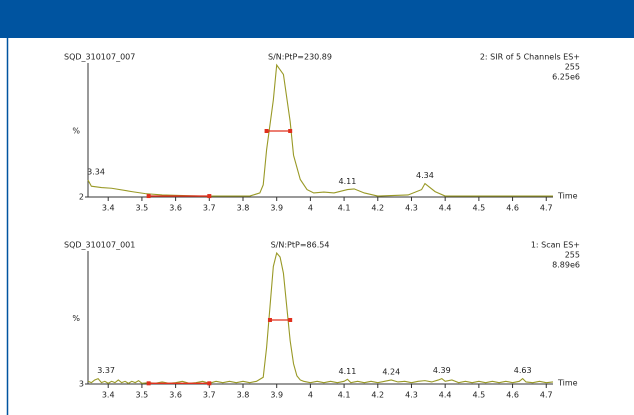  Describe the element at coordinates (442, 370) in the screenshot. I see `peak-label: 4.39` at that location.